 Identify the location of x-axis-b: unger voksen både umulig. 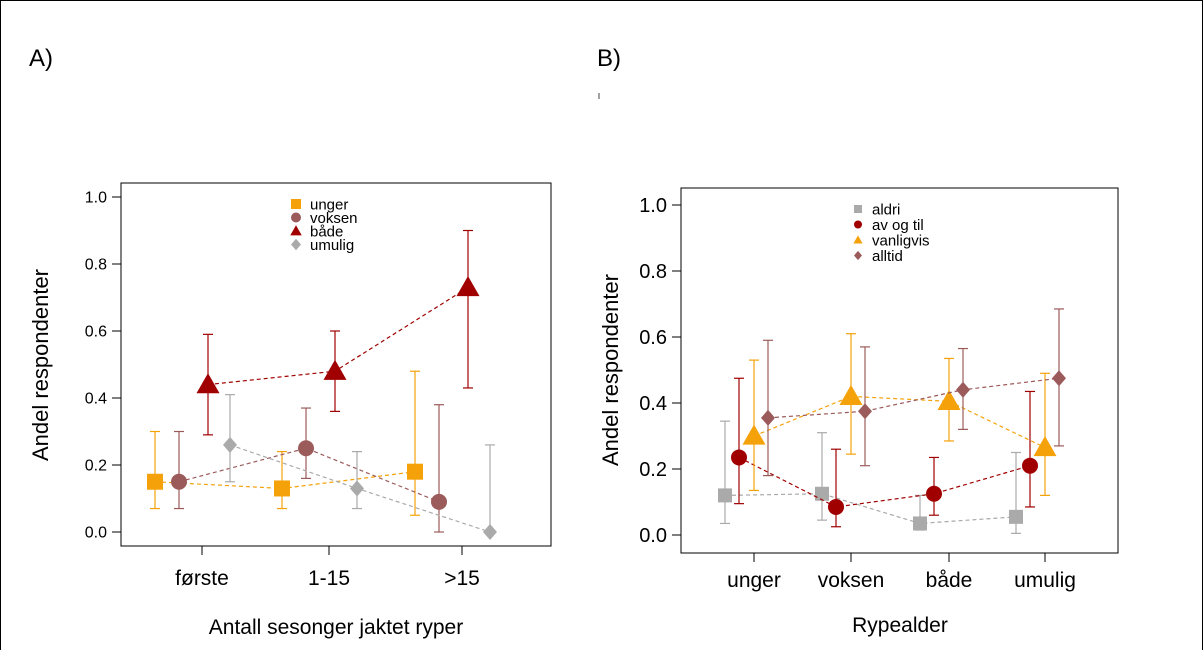
(901, 572).